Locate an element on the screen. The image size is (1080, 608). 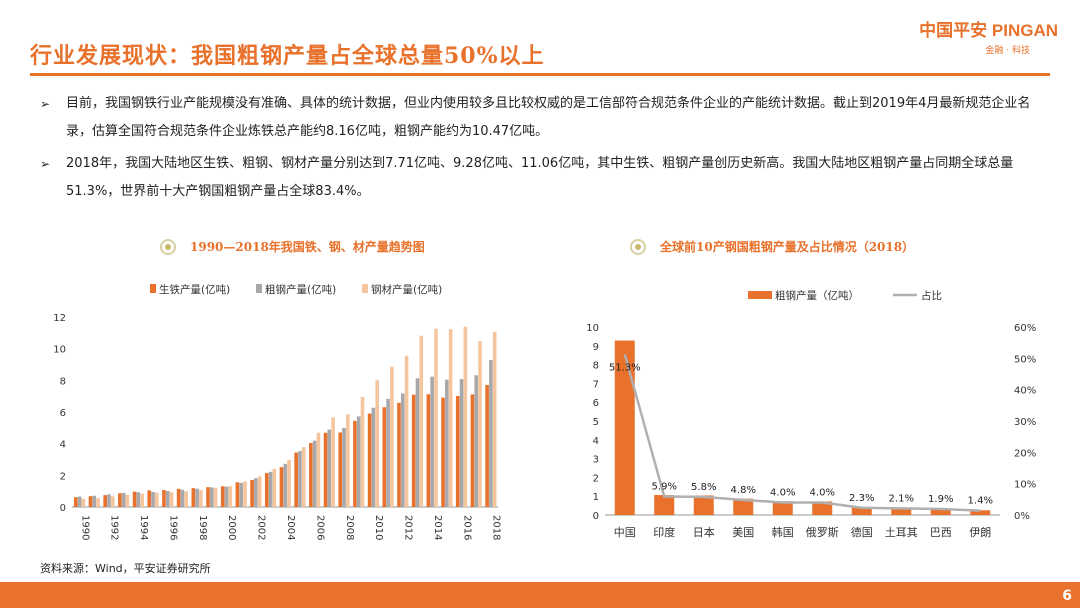
chart1-bar-粗钢产量(亿吨)-2011 is located at coordinates (388, 452).